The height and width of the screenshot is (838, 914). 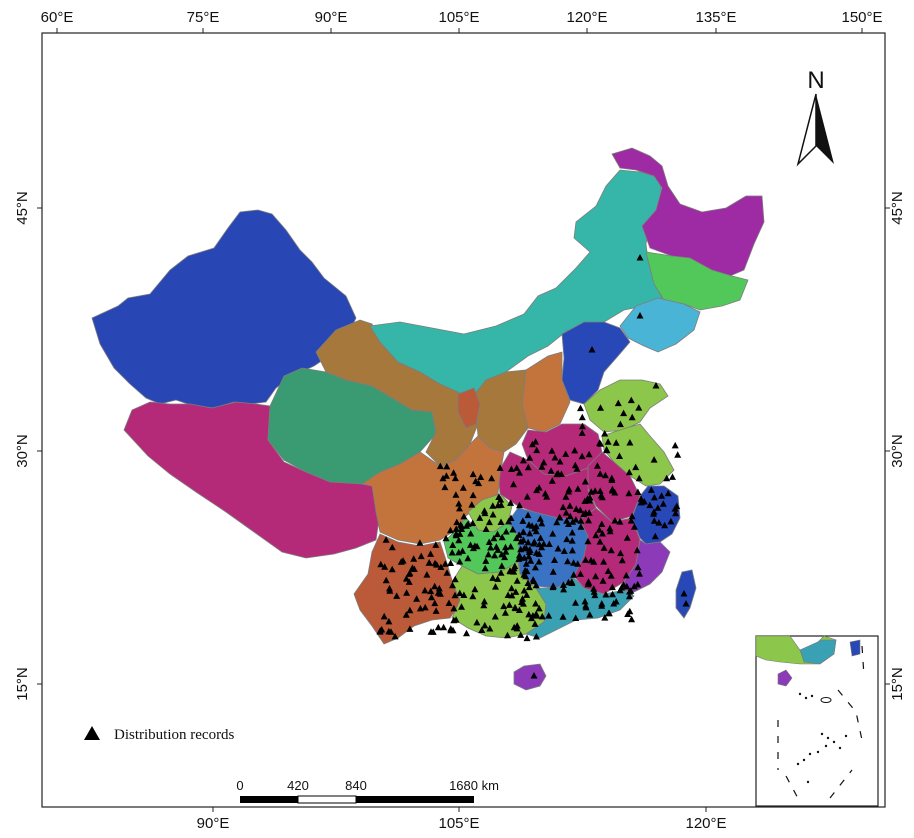 I want to click on bottom-tick-label: 120°E, so click(x=705, y=823).